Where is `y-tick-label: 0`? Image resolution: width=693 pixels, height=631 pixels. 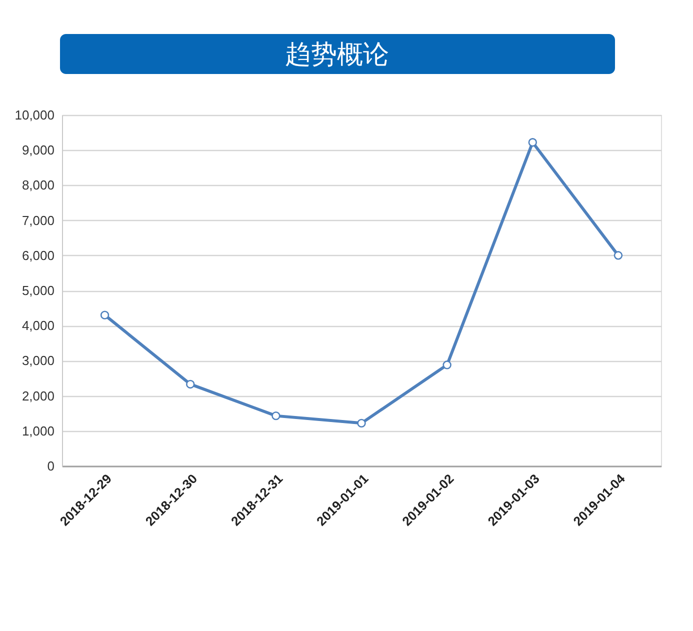 y-tick-label: 0 is located at coordinates (50, 466).